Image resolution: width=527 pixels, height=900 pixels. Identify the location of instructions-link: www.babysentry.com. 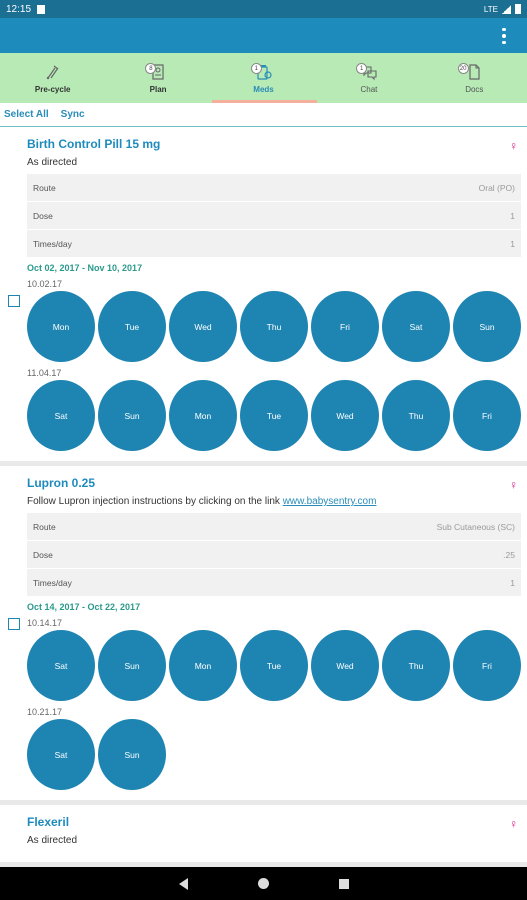
(329, 501).